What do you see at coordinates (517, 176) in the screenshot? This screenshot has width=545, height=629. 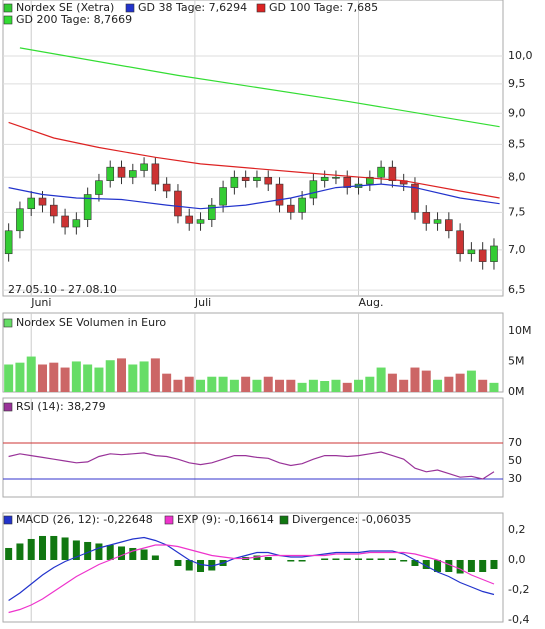 I see `y-tick-label: 8,0` at bounding box center [517, 176].